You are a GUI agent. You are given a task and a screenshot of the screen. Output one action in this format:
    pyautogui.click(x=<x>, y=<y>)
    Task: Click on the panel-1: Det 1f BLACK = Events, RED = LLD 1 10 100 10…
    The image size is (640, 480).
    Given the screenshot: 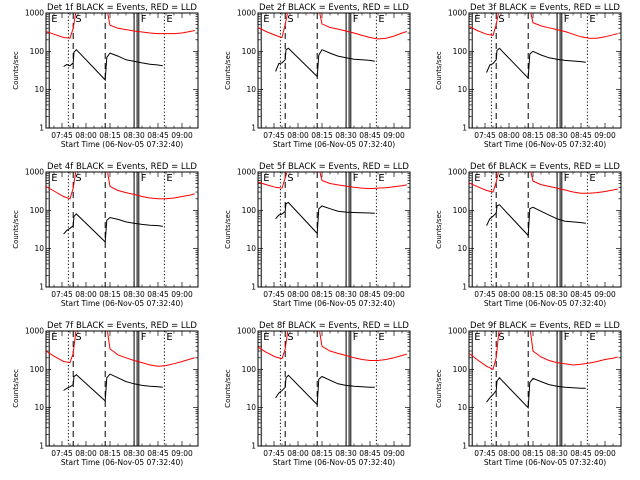 What is the action you would take?
    pyautogui.click(x=105, y=76)
    